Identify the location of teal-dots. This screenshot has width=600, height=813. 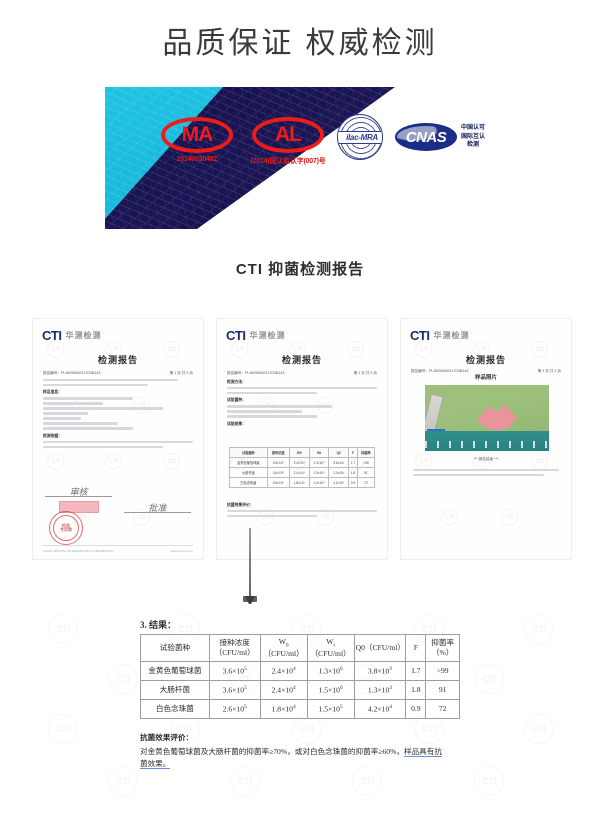
(487, 444).